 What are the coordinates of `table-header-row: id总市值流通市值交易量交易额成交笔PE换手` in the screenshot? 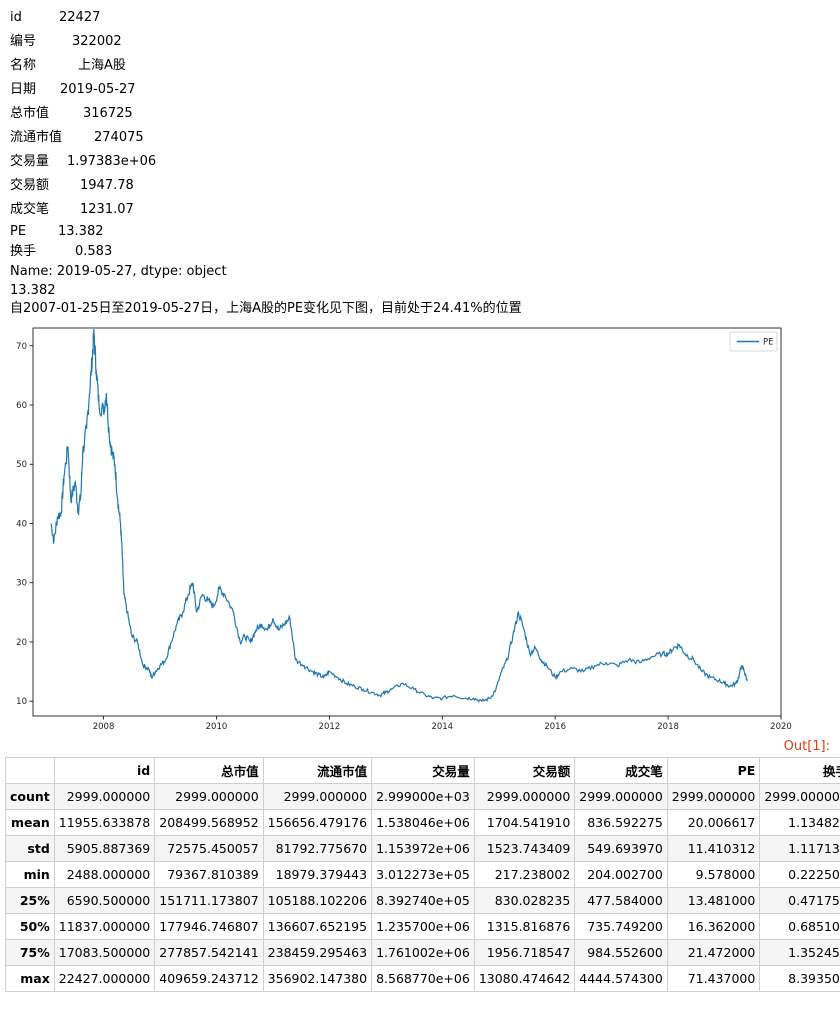 It's located at (422, 770).